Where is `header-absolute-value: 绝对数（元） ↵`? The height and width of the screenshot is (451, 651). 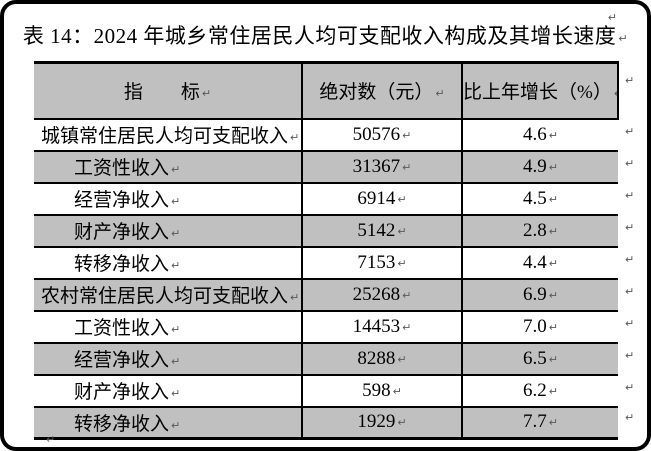 header-absolute-value: 绝对数（元） ↵ is located at coordinates (382, 91).